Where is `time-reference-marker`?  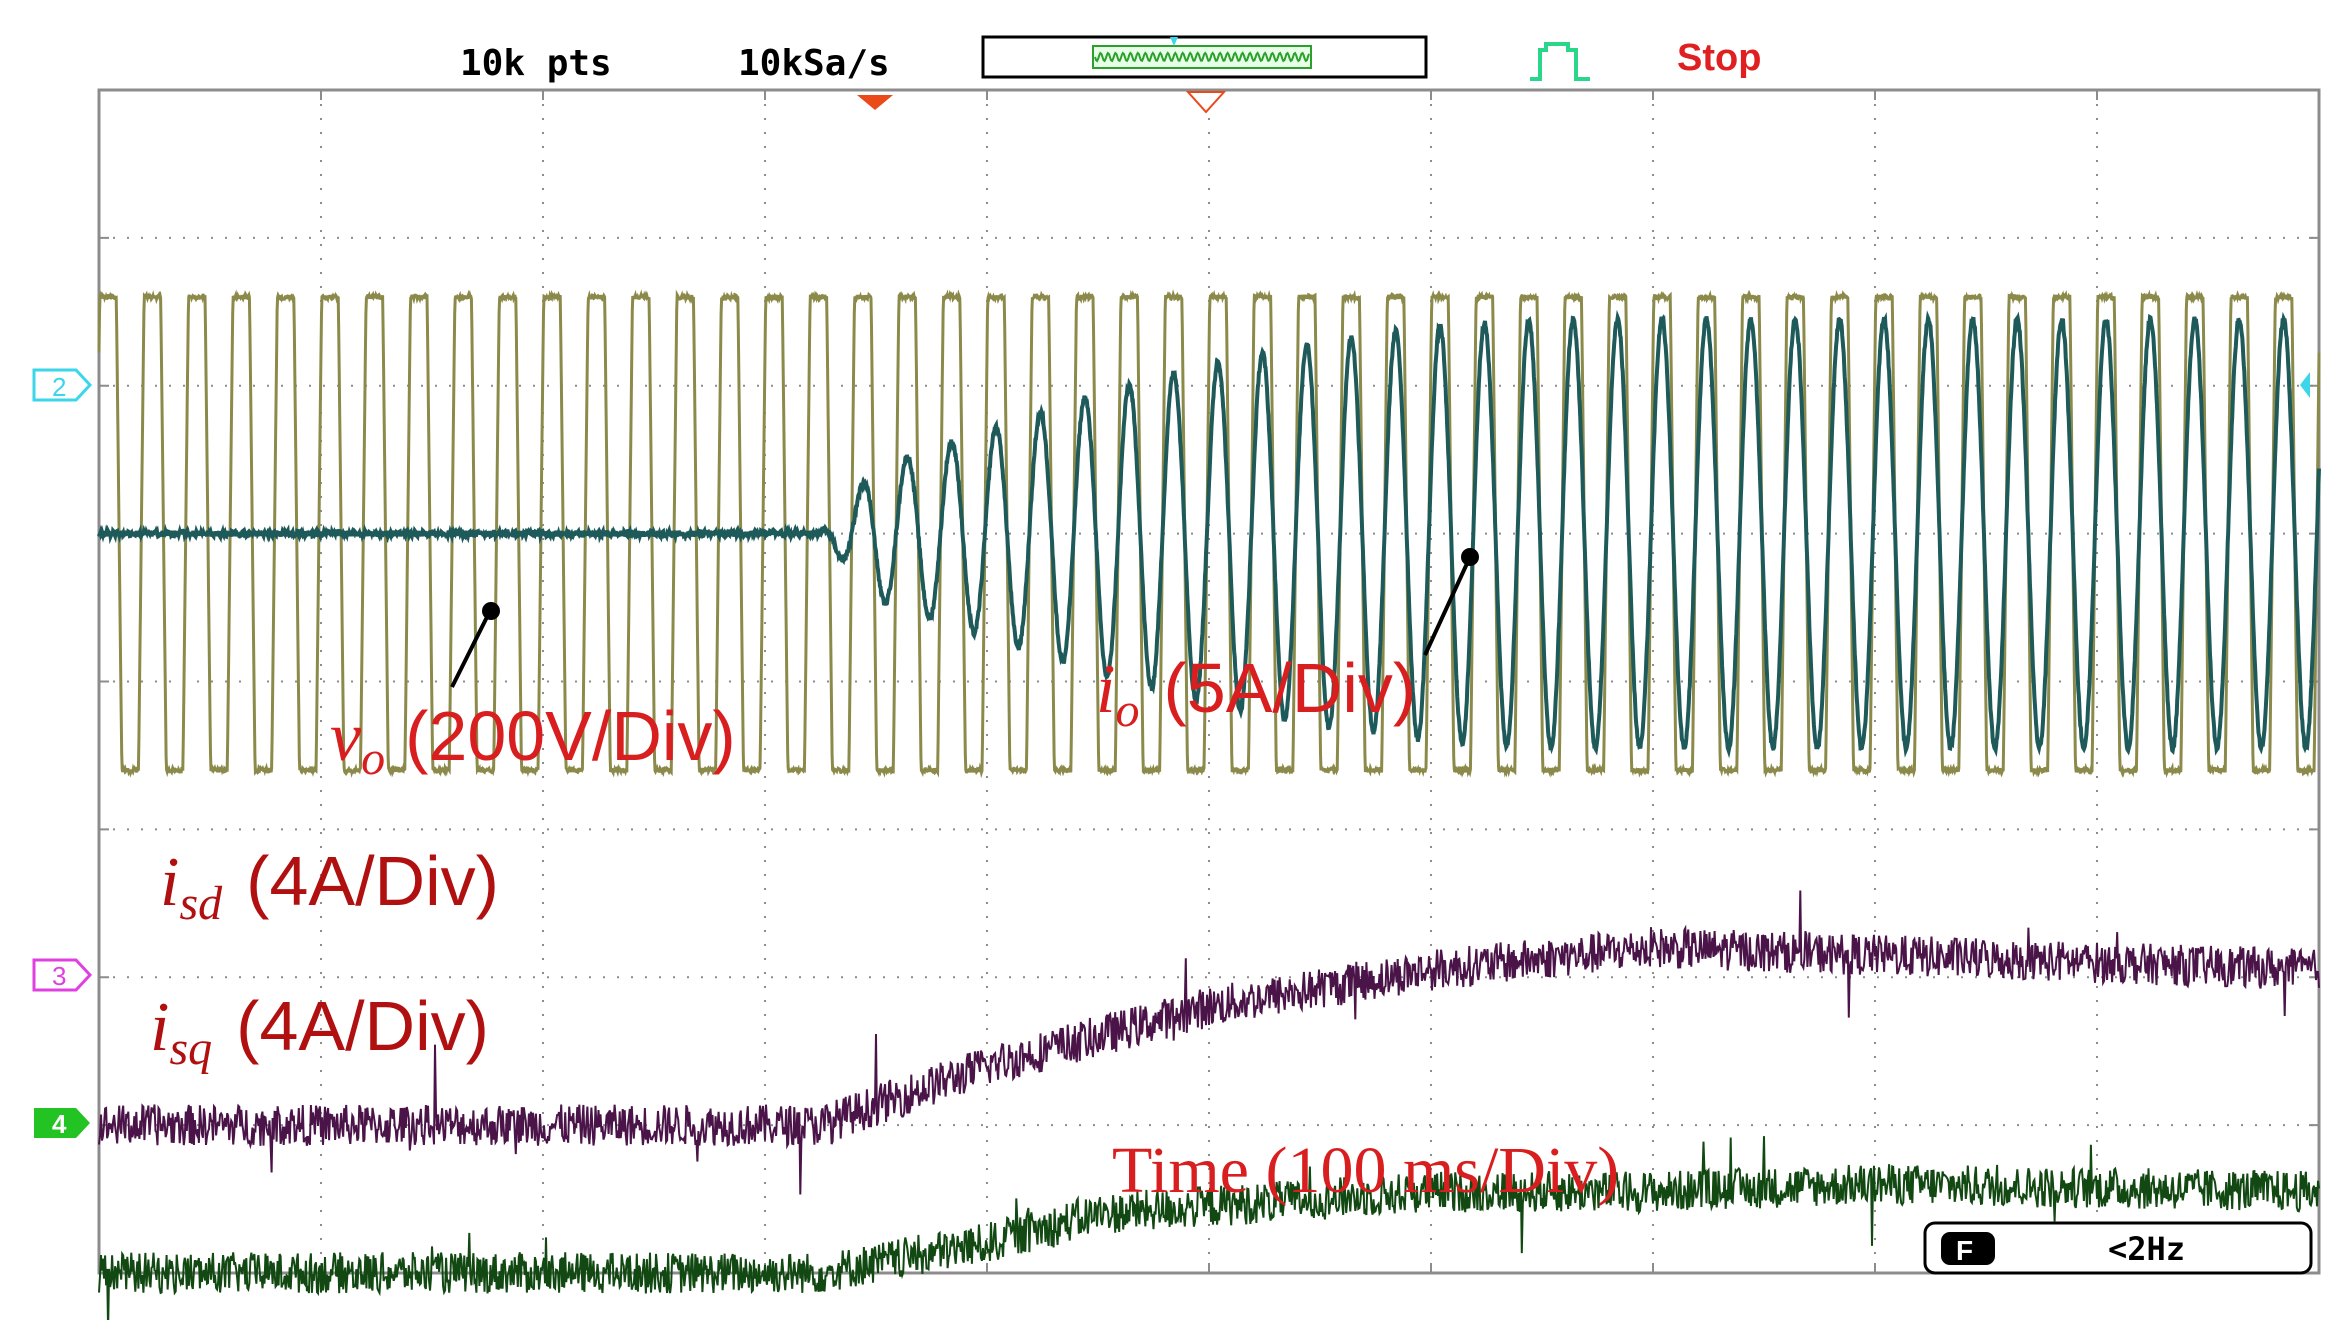 time-reference-marker is located at coordinates (1206, 102).